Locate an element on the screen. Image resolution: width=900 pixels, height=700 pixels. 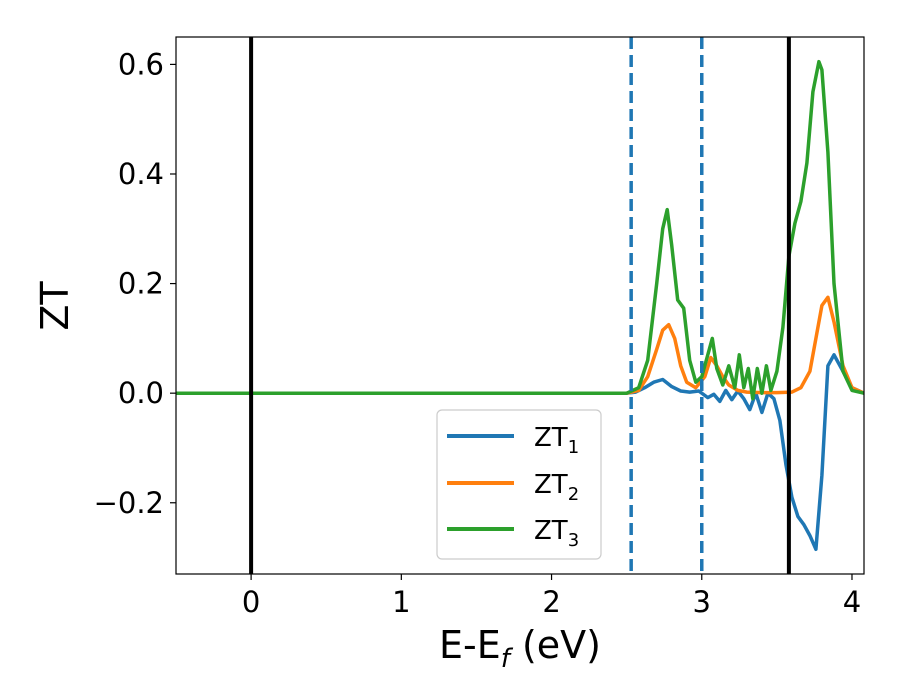
y-tick-label: 0.0 is located at coordinates (141, 393).